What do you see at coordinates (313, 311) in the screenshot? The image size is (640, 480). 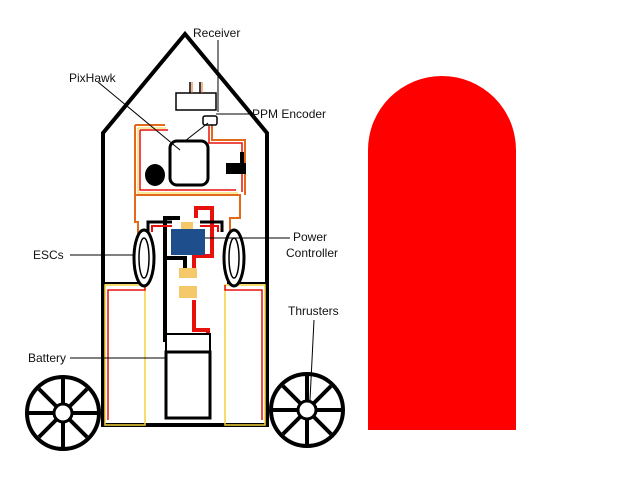 I see `label-thrusters: Thrusters` at bounding box center [313, 311].